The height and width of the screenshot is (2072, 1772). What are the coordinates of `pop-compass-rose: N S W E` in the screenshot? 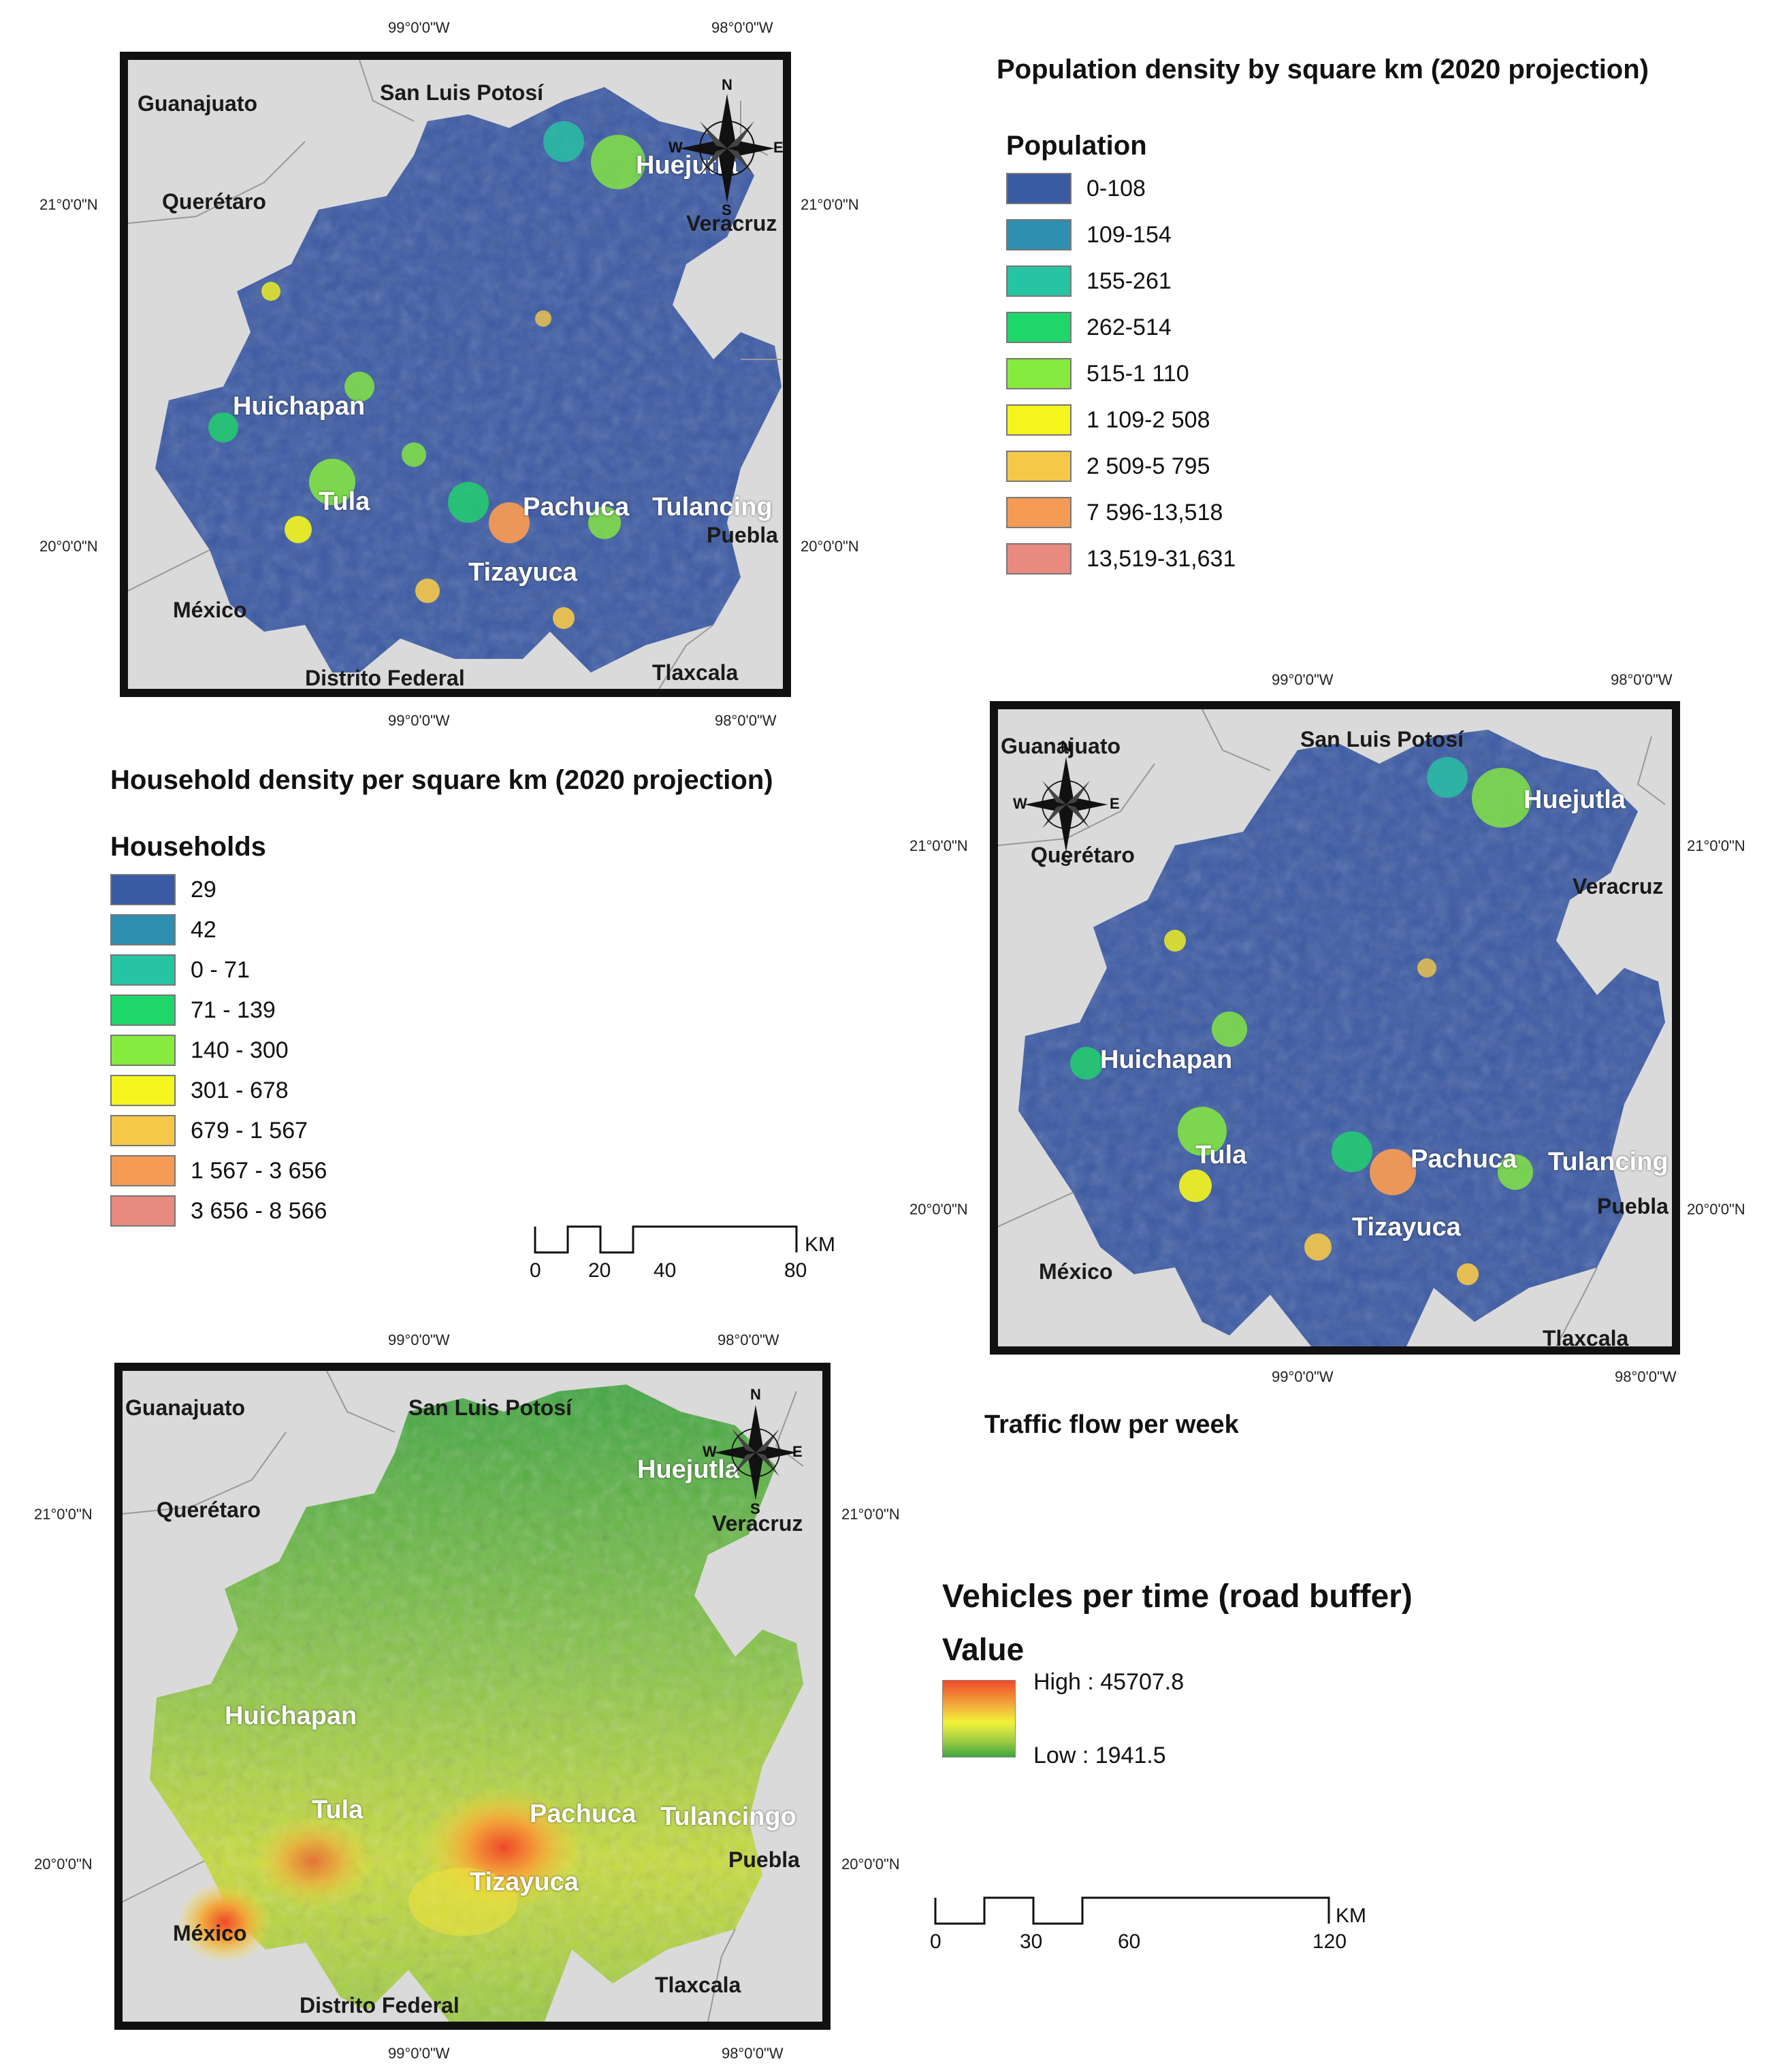 It's located at (726, 147).